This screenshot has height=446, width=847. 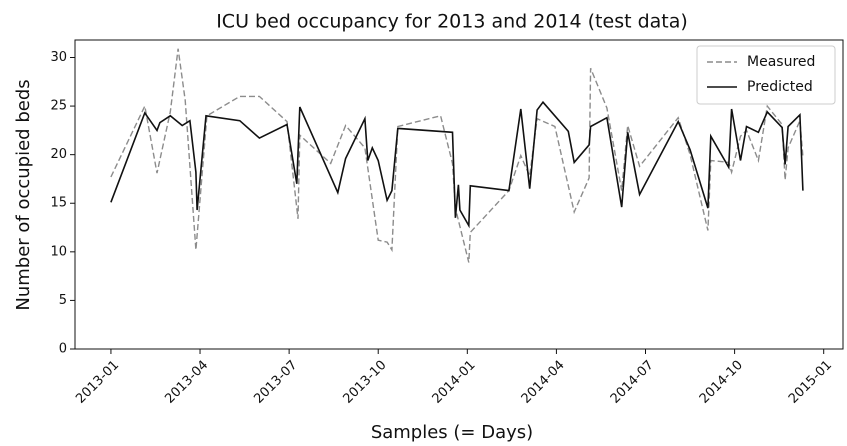 What do you see at coordinates (58, 203) in the screenshot?
I see `y-tick-label: 15` at bounding box center [58, 203].